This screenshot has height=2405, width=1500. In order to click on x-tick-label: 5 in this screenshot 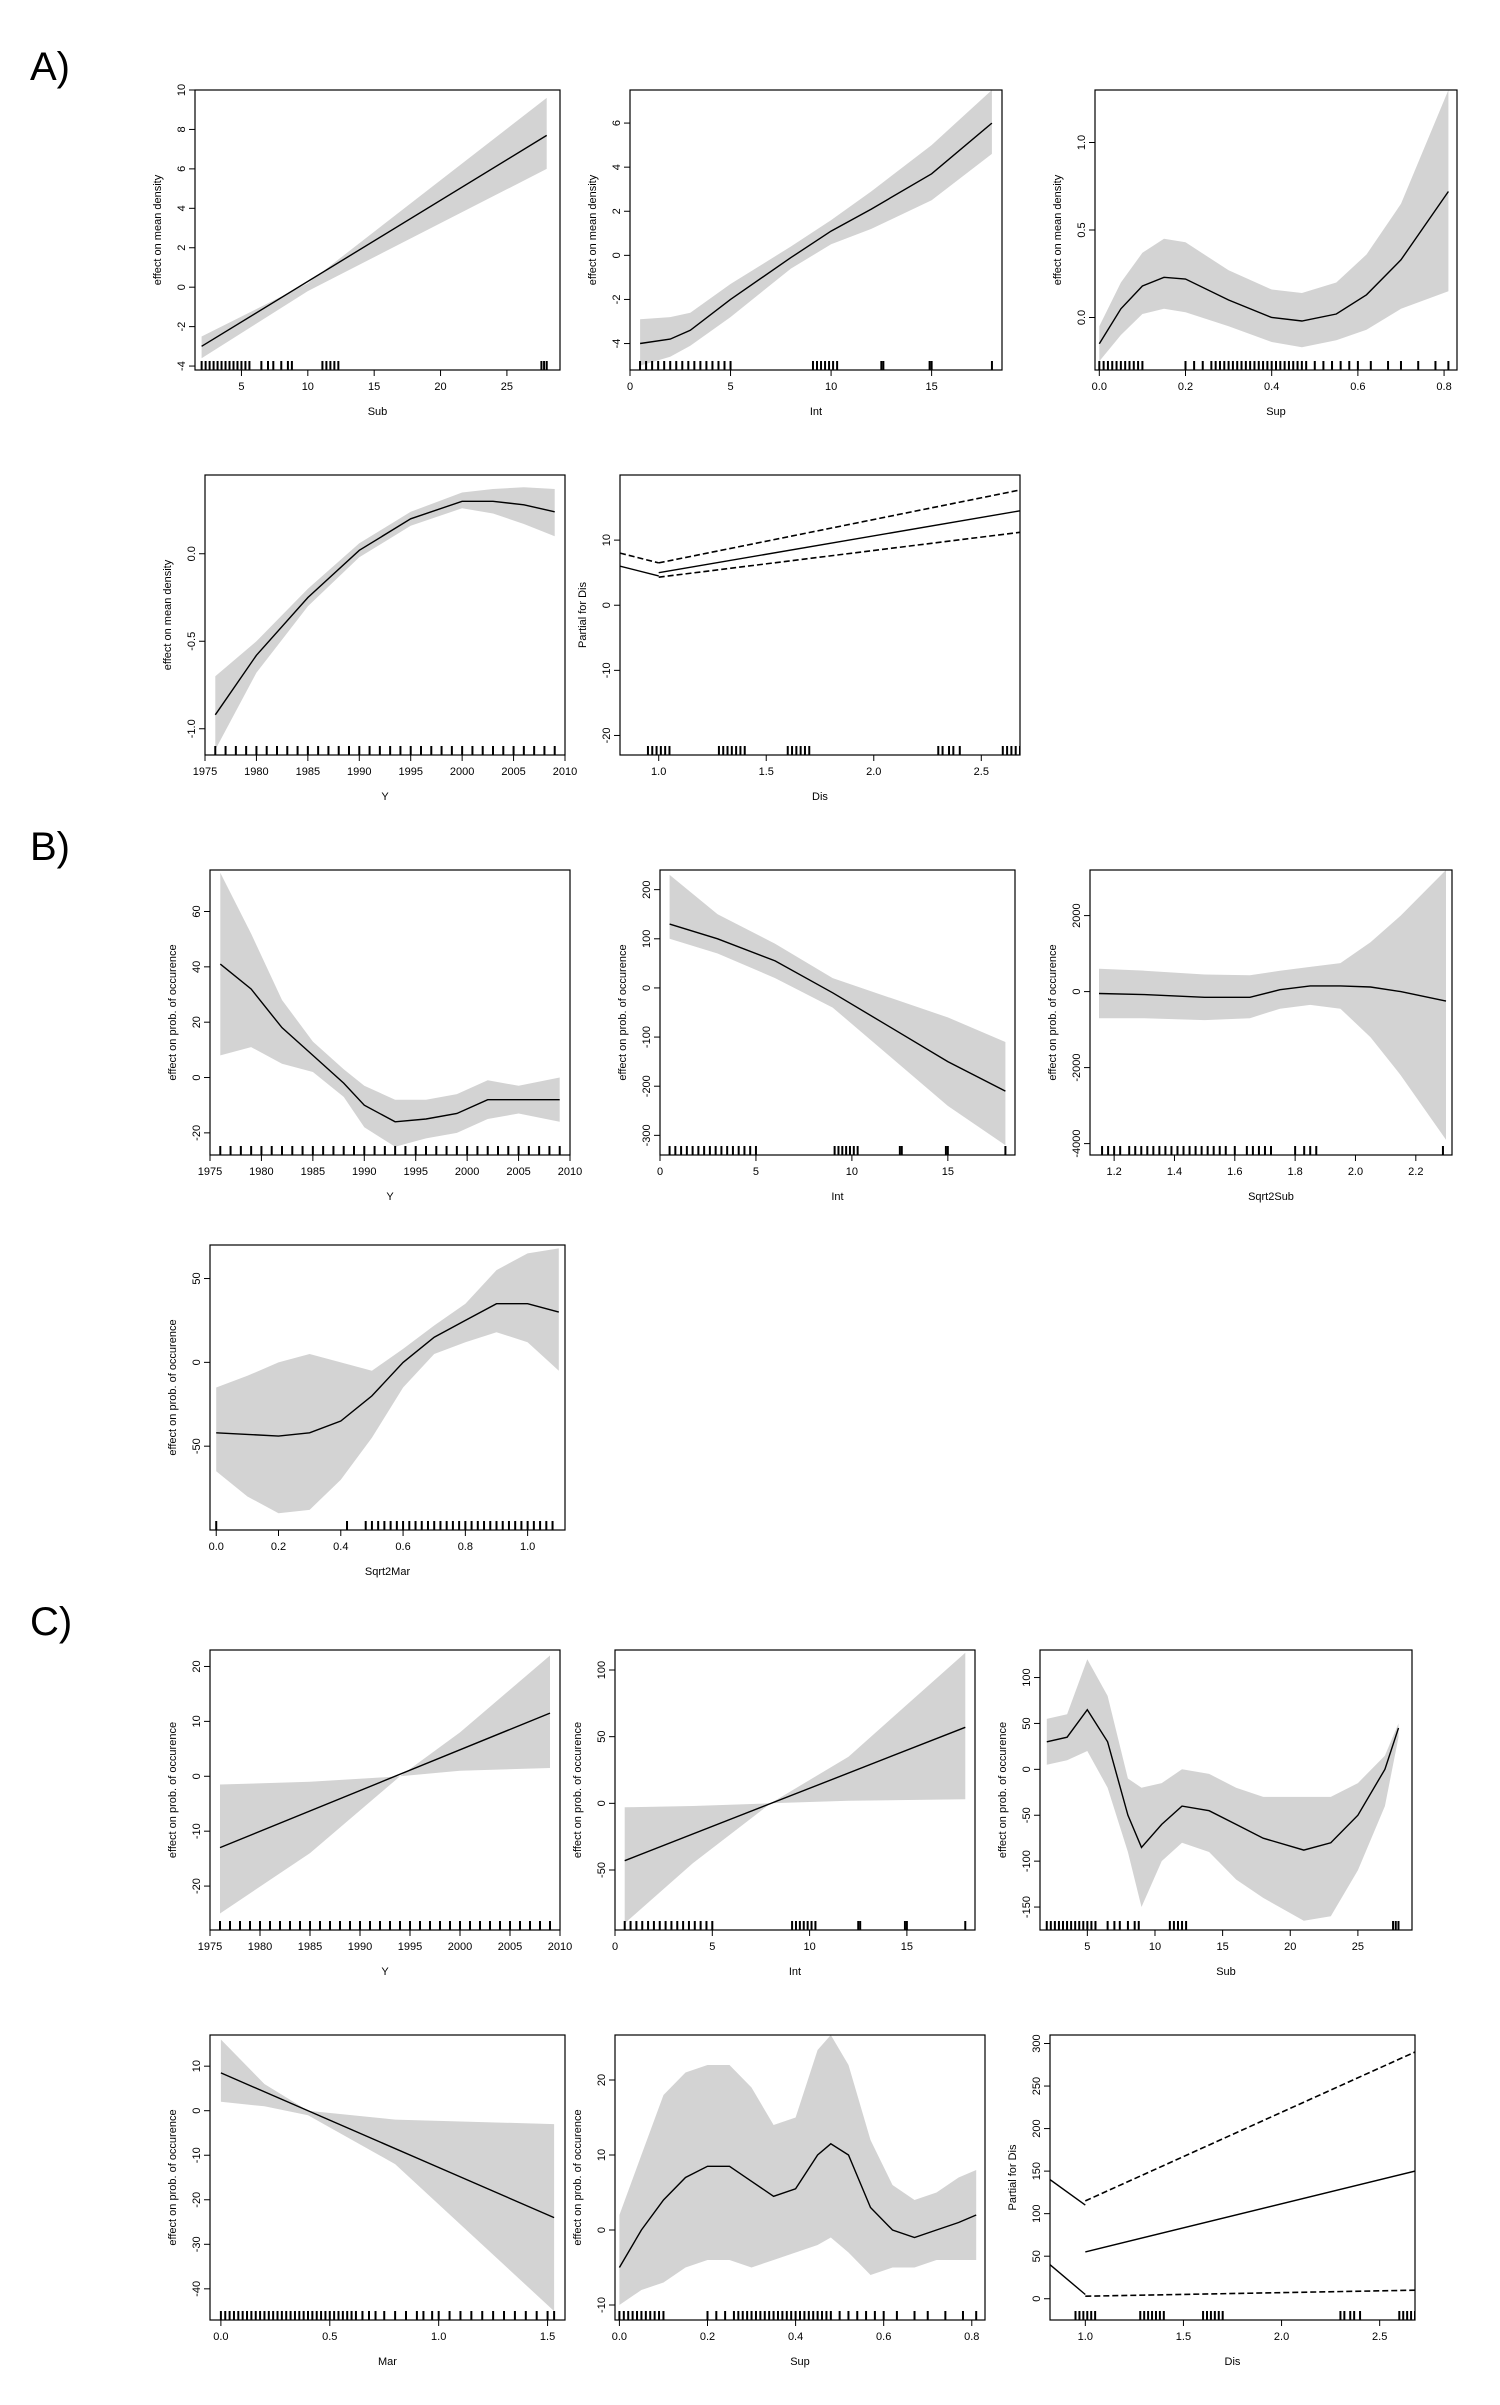, I will do `click(712, 1947)`.